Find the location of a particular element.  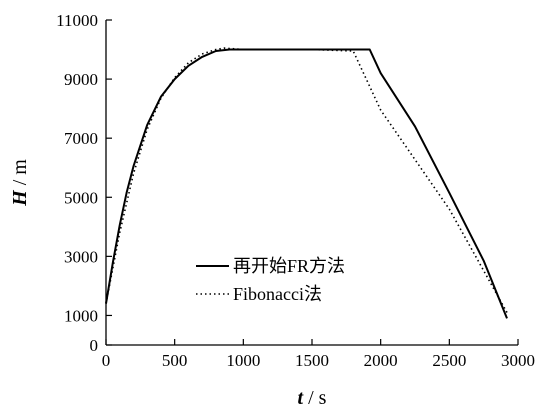

x-axis-unit: s is located at coordinates (323, 398).